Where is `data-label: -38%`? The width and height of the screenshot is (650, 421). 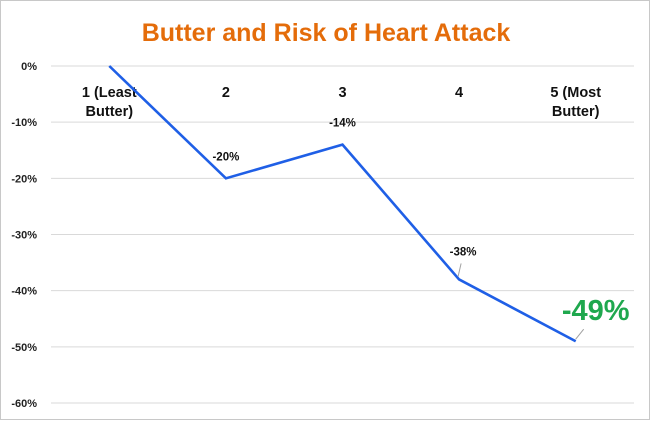
data-label: -38% is located at coordinates (463, 252).